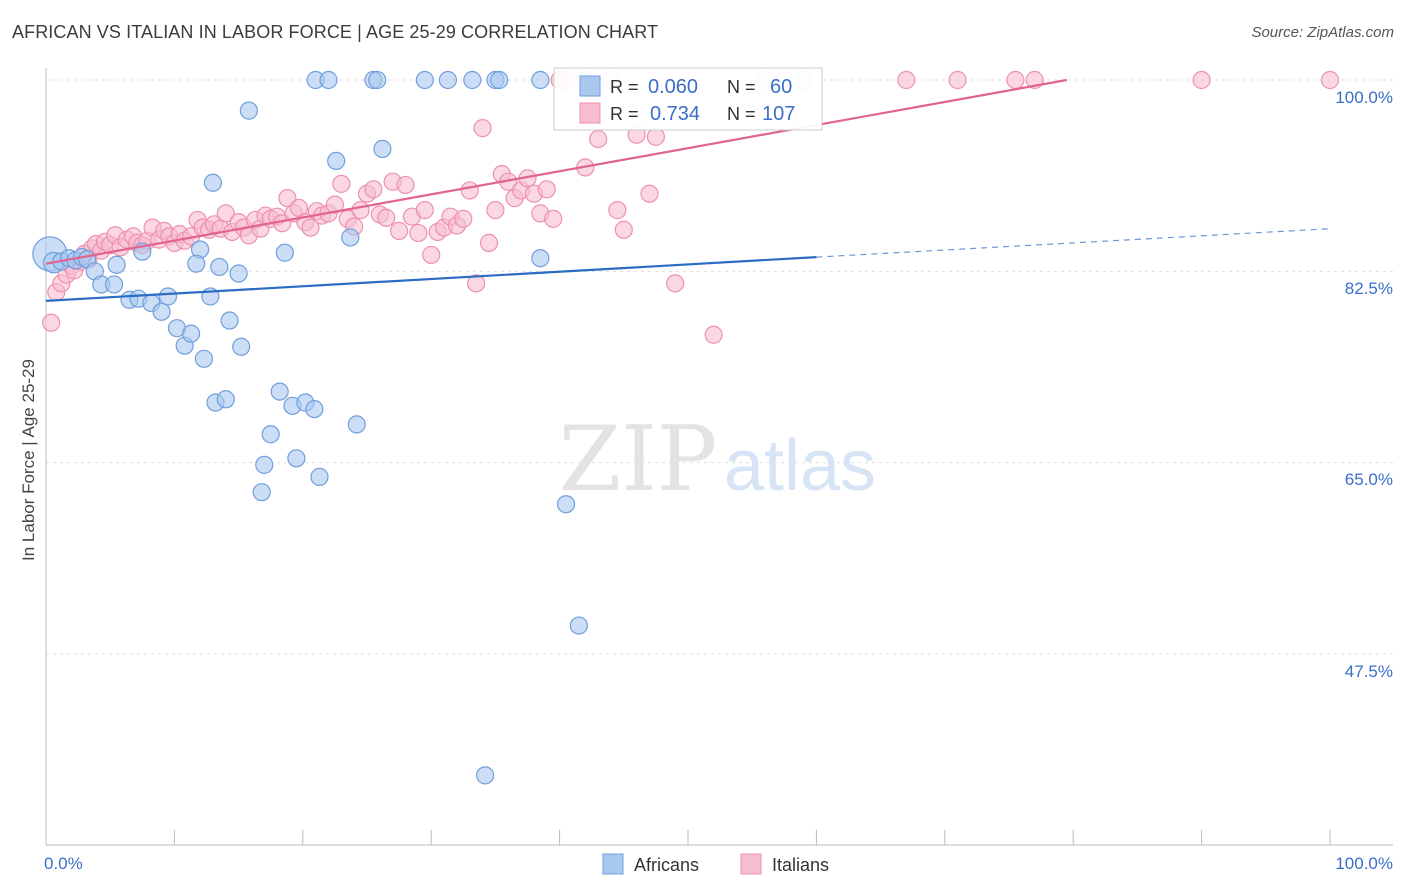  Describe the element at coordinates (624, 87) in the screenshot. I see `legend-r-label-africans: R =` at that location.